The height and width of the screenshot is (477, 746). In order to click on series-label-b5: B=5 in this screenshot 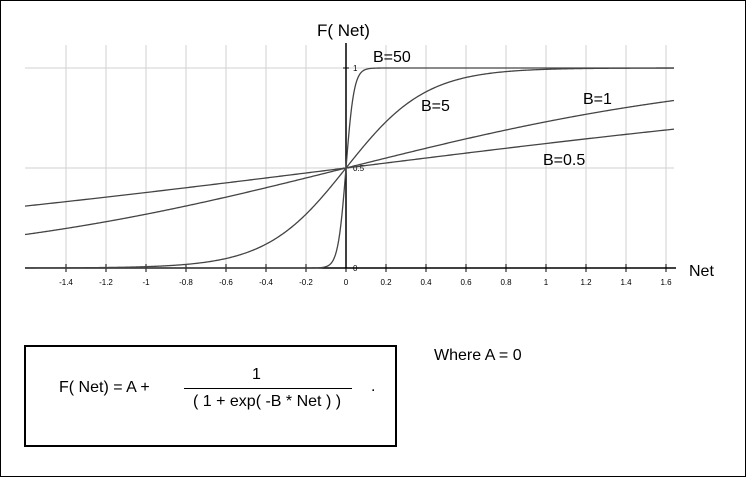, I will do `click(435, 106)`.